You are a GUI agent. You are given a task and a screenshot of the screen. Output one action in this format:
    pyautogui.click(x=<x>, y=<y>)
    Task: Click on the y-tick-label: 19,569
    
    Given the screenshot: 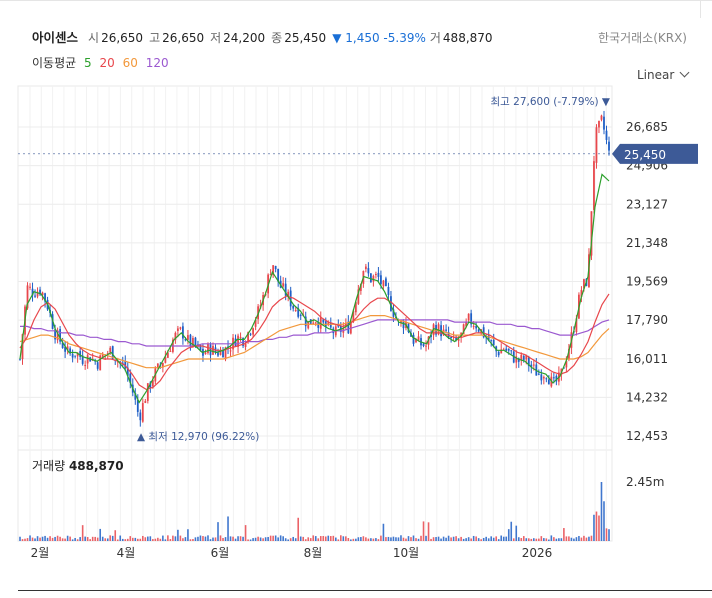 What is the action you would take?
    pyautogui.click(x=647, y=282)
    